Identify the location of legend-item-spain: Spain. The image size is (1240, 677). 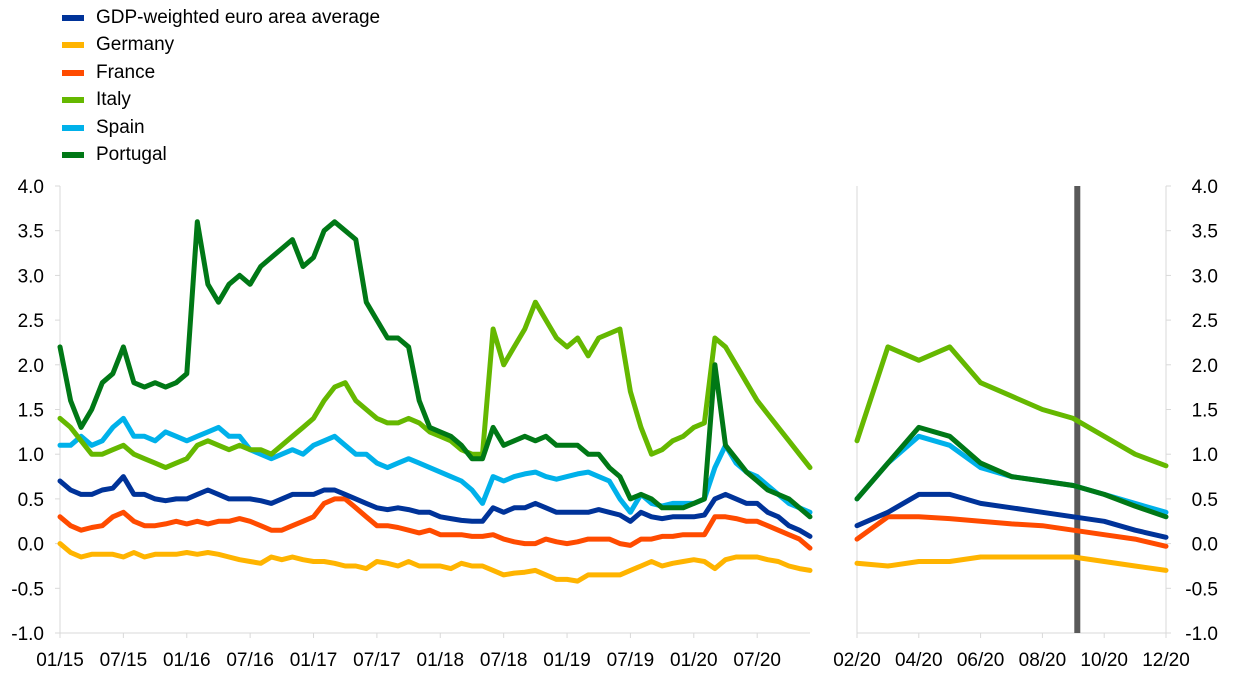
(221, 128).